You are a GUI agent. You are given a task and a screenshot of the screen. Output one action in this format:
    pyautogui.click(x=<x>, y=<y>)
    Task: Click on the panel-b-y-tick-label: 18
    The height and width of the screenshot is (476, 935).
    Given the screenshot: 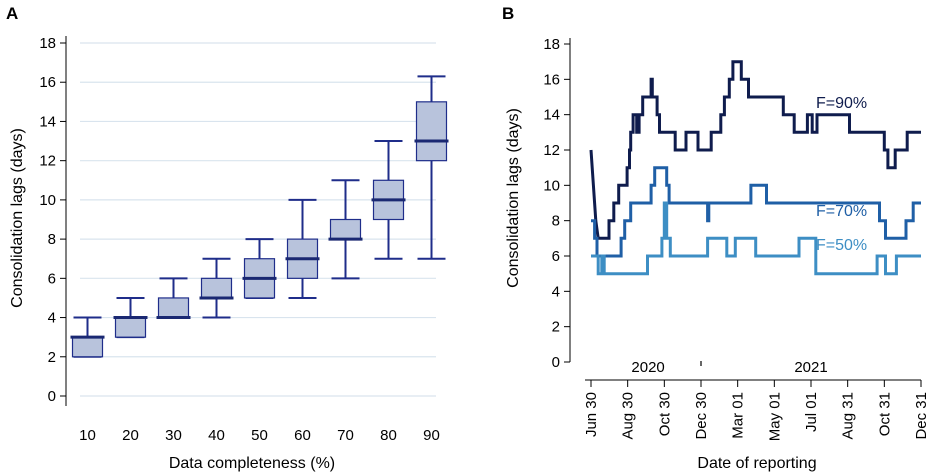 What is the action you would take?
    pyautogui.click(x=551, y=44)
    